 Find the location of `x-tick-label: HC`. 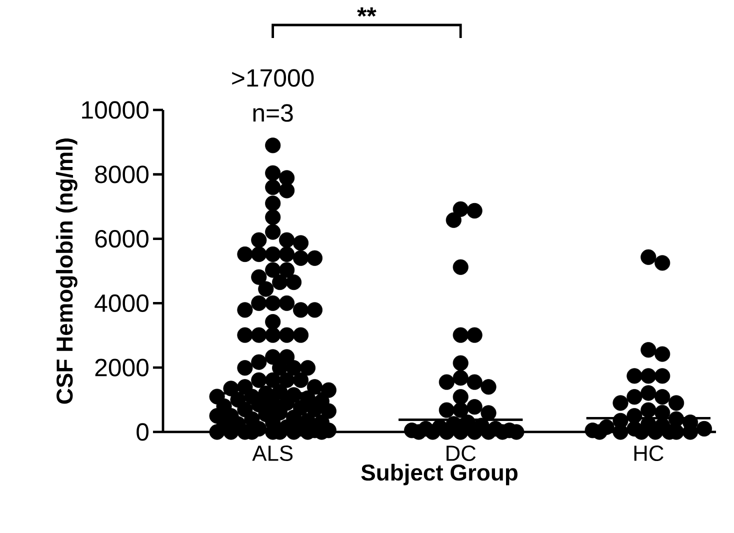

x-tick-label: HC is located at coordinates (649, 453).